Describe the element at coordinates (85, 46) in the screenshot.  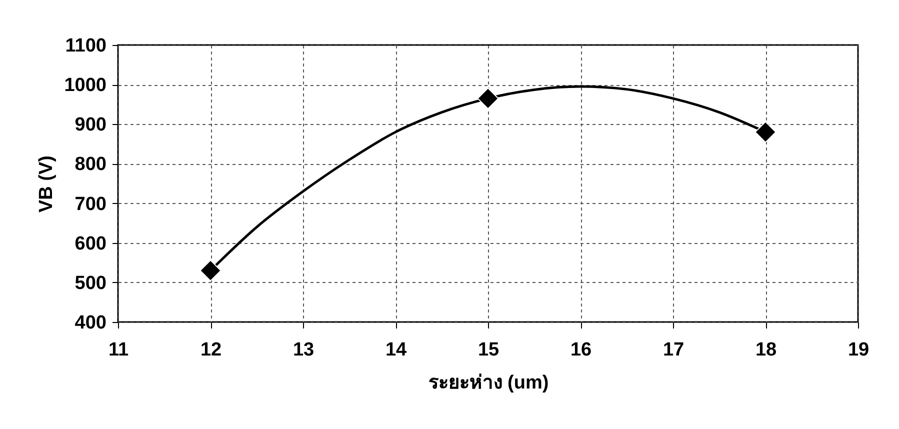
I see `y-tick-label: 1100` at that location.